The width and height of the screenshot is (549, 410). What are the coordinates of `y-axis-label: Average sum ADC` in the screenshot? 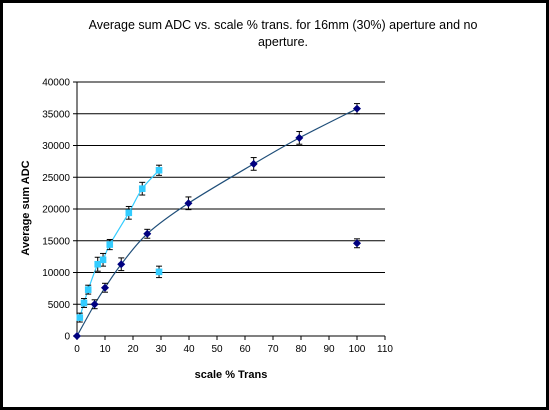 It's located at (26, 207).